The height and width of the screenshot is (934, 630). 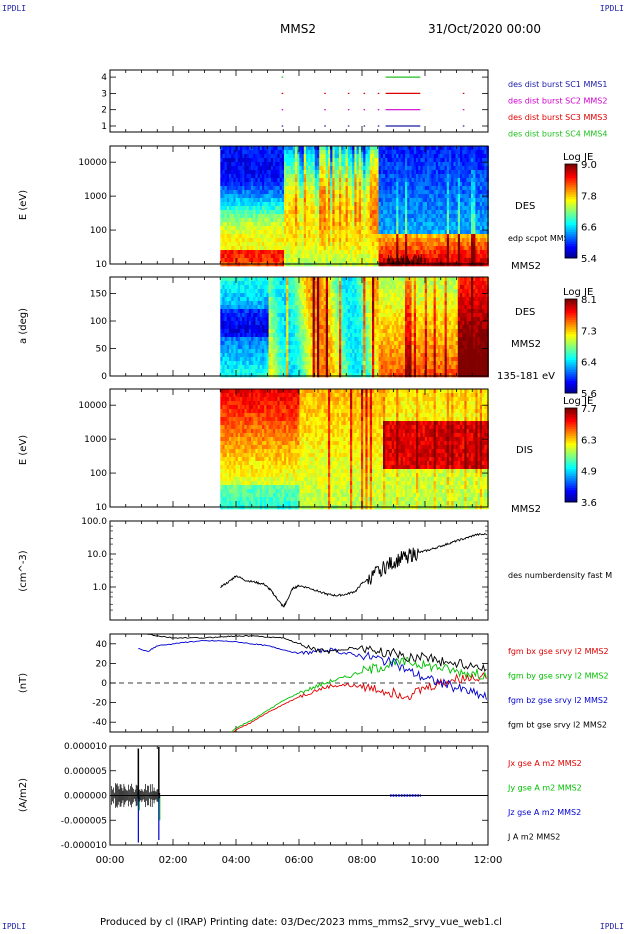 I want to click on des-energy-spectrogram, so click(x=354, y=206).